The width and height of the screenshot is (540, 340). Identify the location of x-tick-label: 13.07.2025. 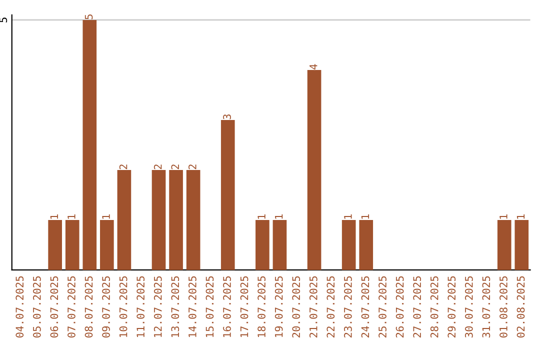
(175, 306).